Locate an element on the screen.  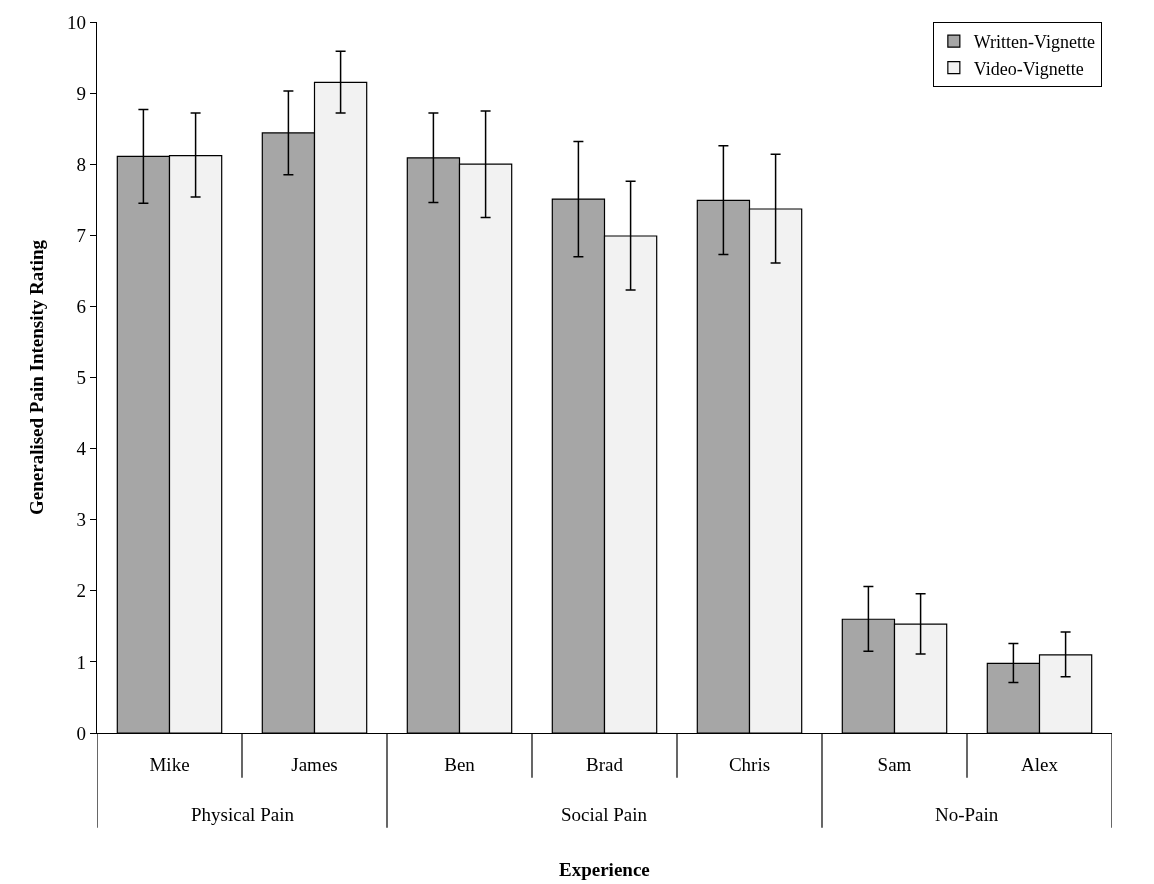
text: Physical Pain is located at coordinates (243, 814).